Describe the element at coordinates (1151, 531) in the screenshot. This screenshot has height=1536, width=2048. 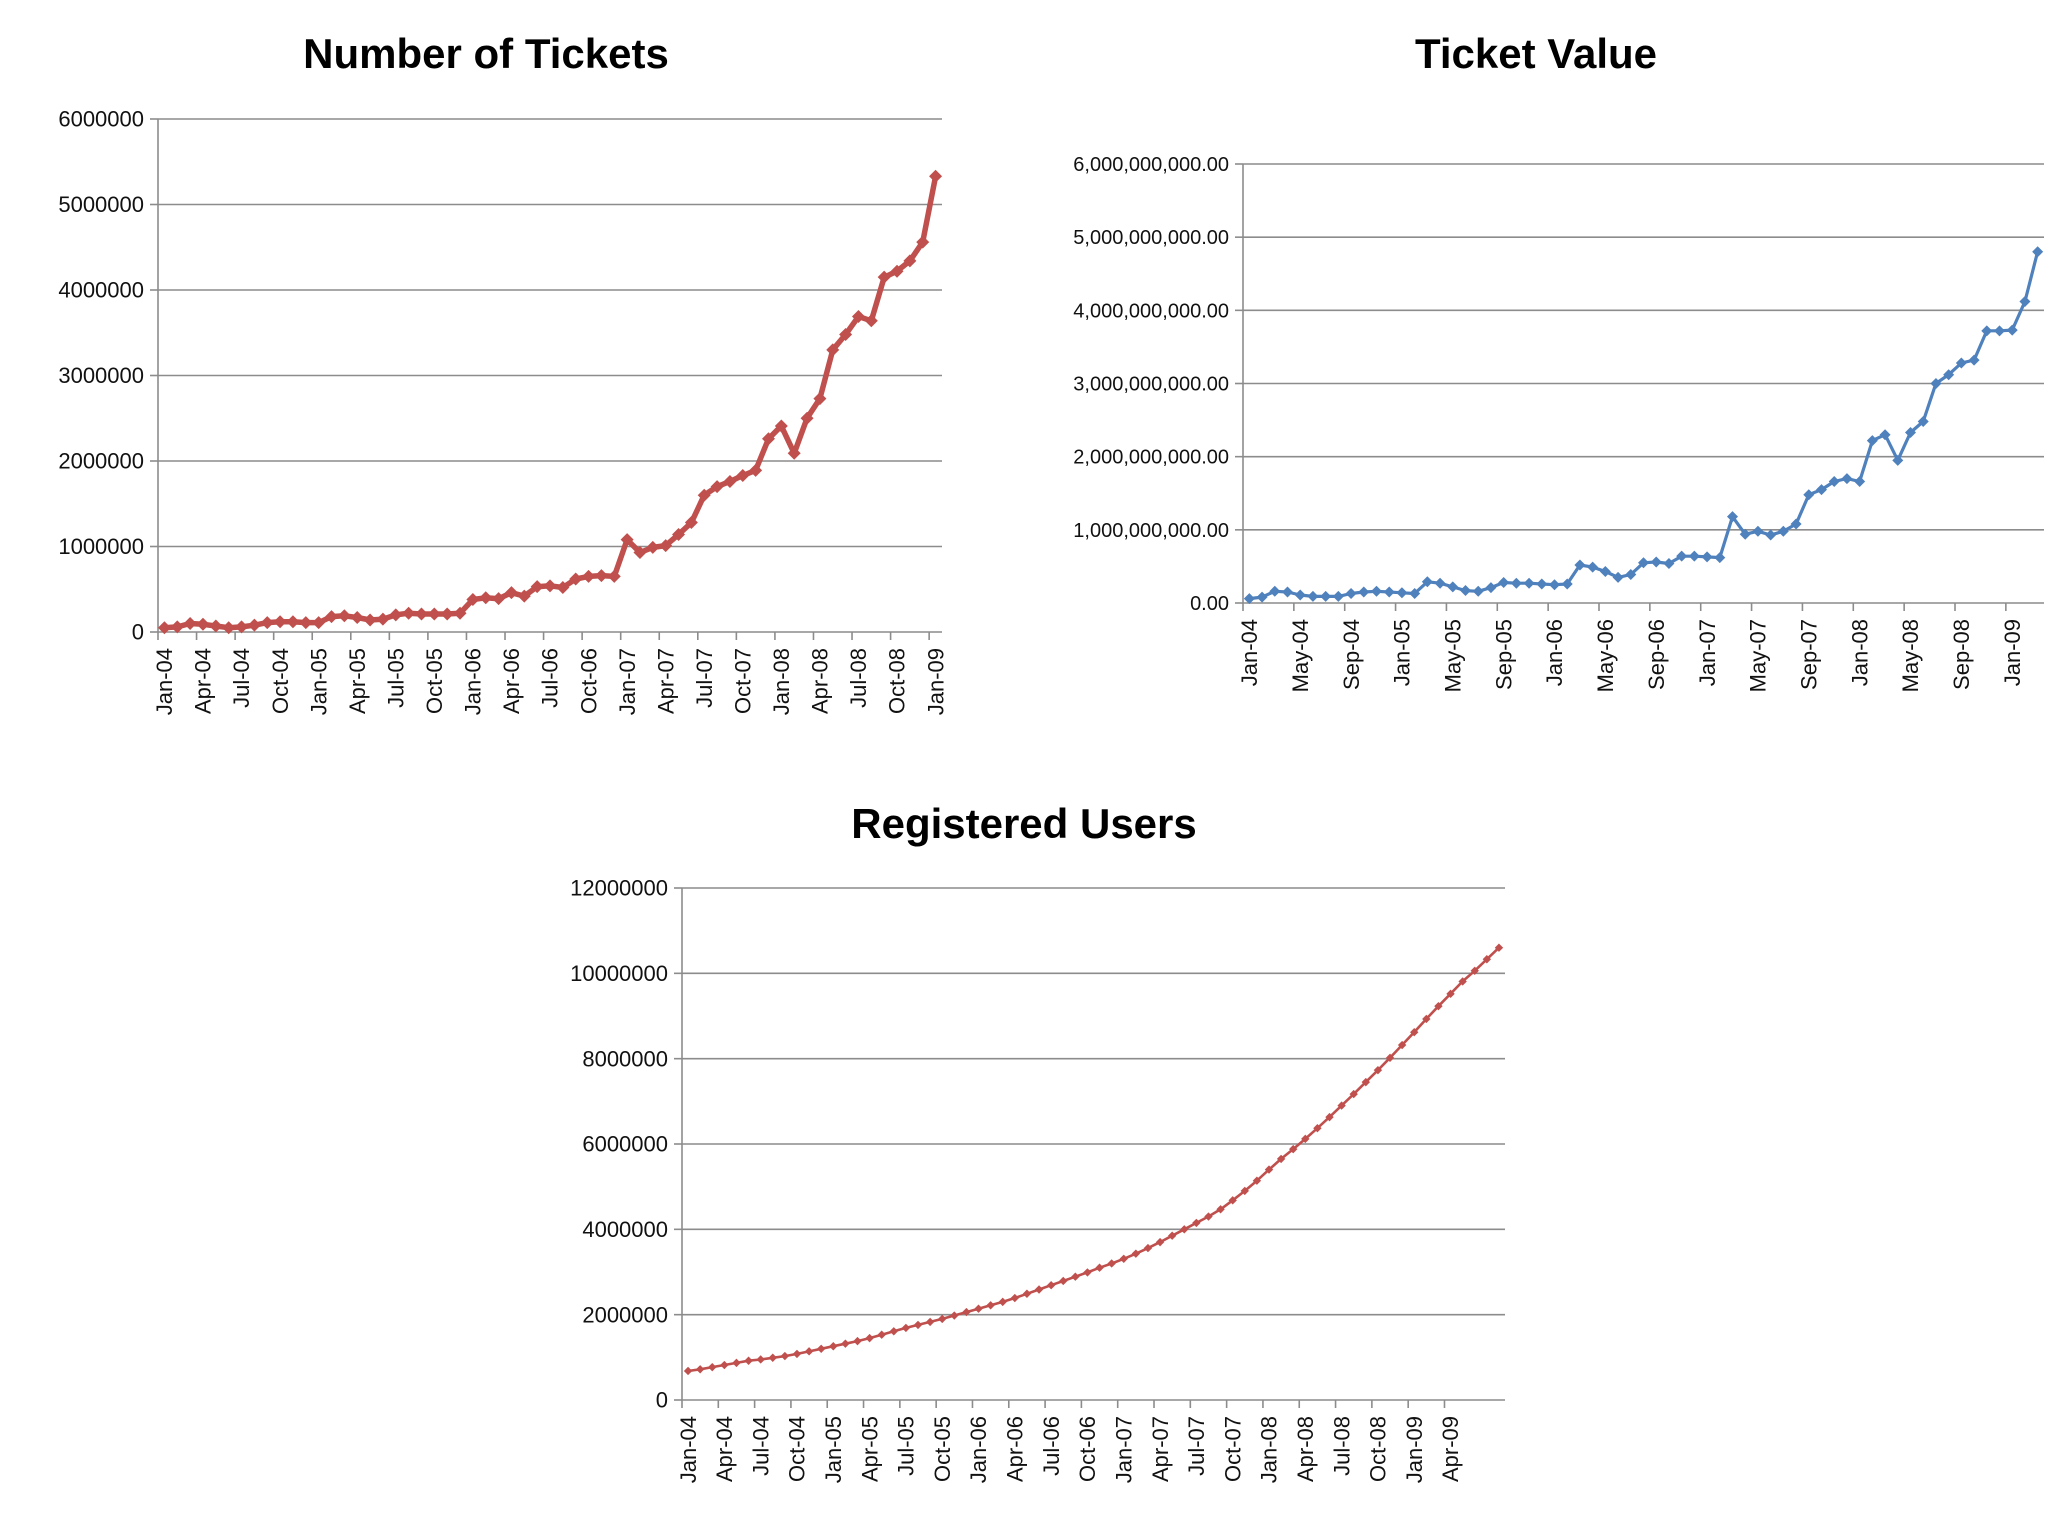
I see `y-tick-label: 1,000,000,000.00` at that location.